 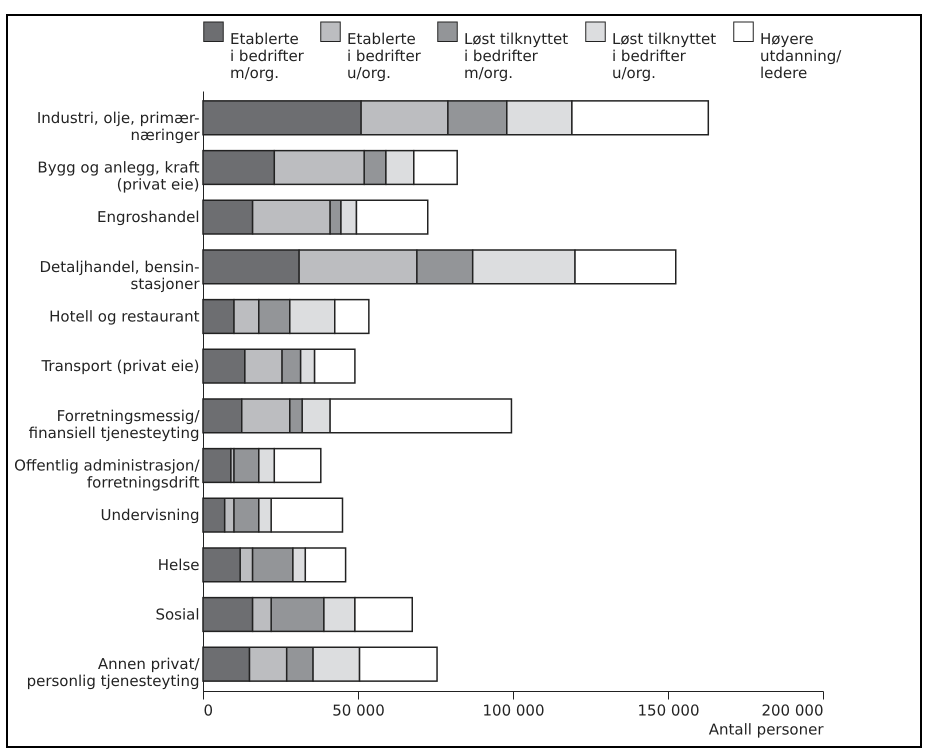 I want to click on y-tick-label: Bygg og anlegg, kraft (privat eie), so click(x=118, y=176).